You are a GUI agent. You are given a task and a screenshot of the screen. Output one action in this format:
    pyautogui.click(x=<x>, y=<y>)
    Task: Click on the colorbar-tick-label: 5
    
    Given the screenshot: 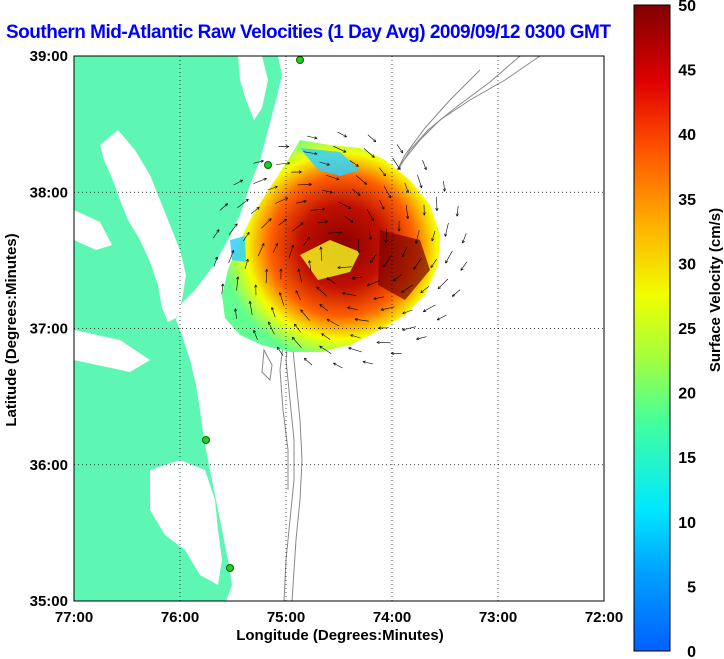 What is the action you would take?
    pyautogui.click(x=691, y=587)
    